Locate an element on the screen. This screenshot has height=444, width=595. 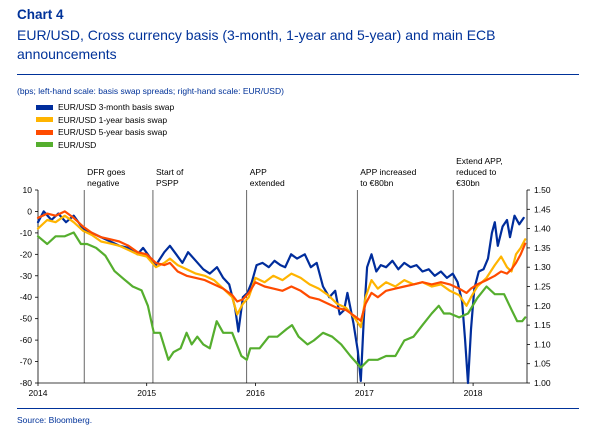
chart-label: Chart 4 is located at coordinates (40, 14).